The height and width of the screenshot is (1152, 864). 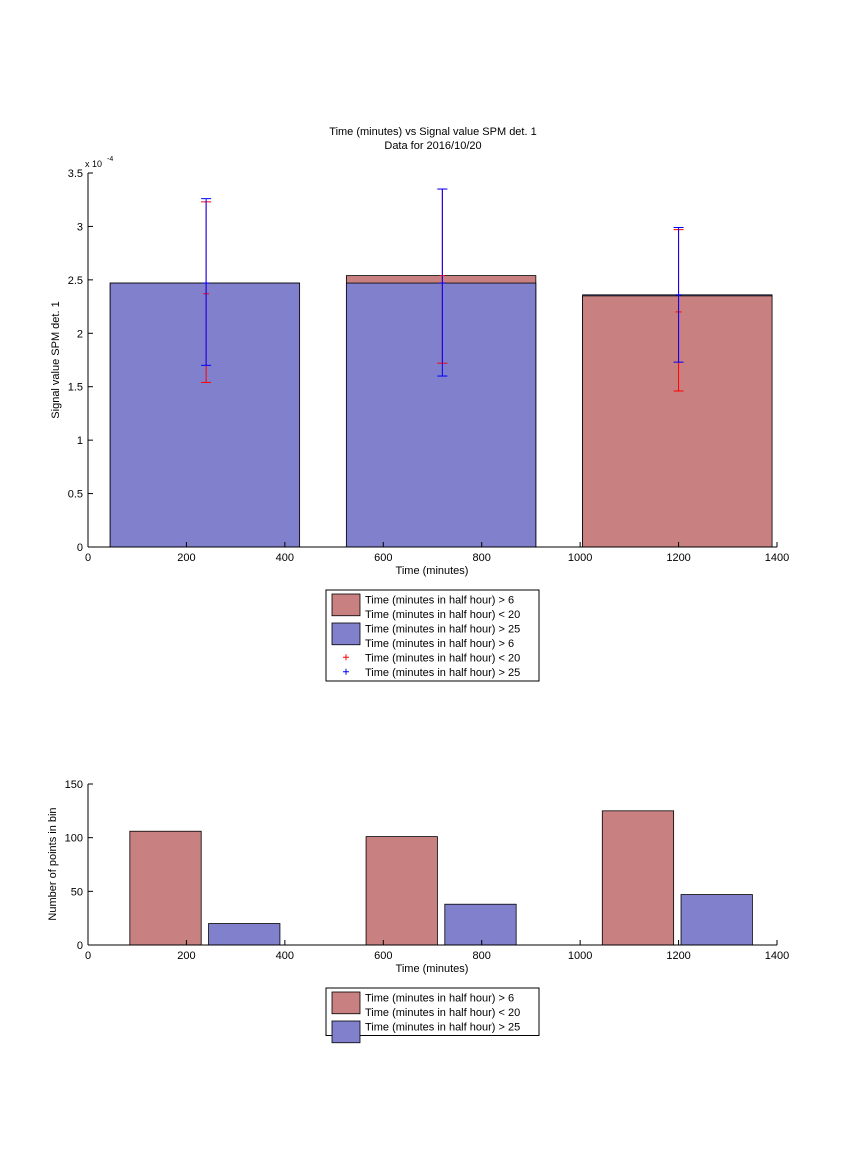 What do you see at coordinates (75, 174) in the screenshot?
I see `y-tick-label: 3.5` at bounding box center [75, 174].